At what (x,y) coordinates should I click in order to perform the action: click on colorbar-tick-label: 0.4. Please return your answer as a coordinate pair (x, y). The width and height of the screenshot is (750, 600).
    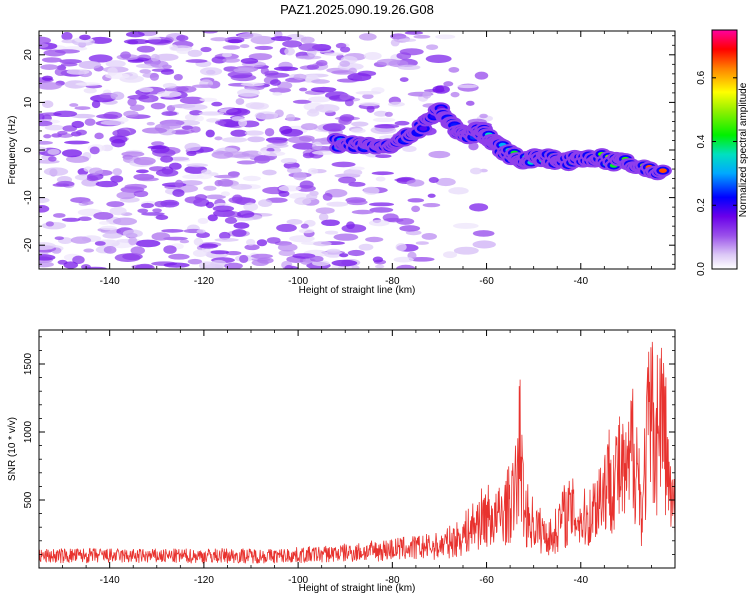
    Looking at the image, I should click on (701, 141).